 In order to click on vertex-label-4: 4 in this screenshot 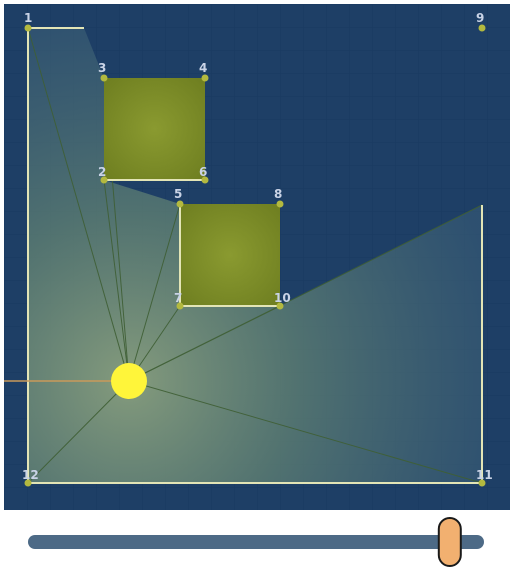, I will do `click(203, 68)`.